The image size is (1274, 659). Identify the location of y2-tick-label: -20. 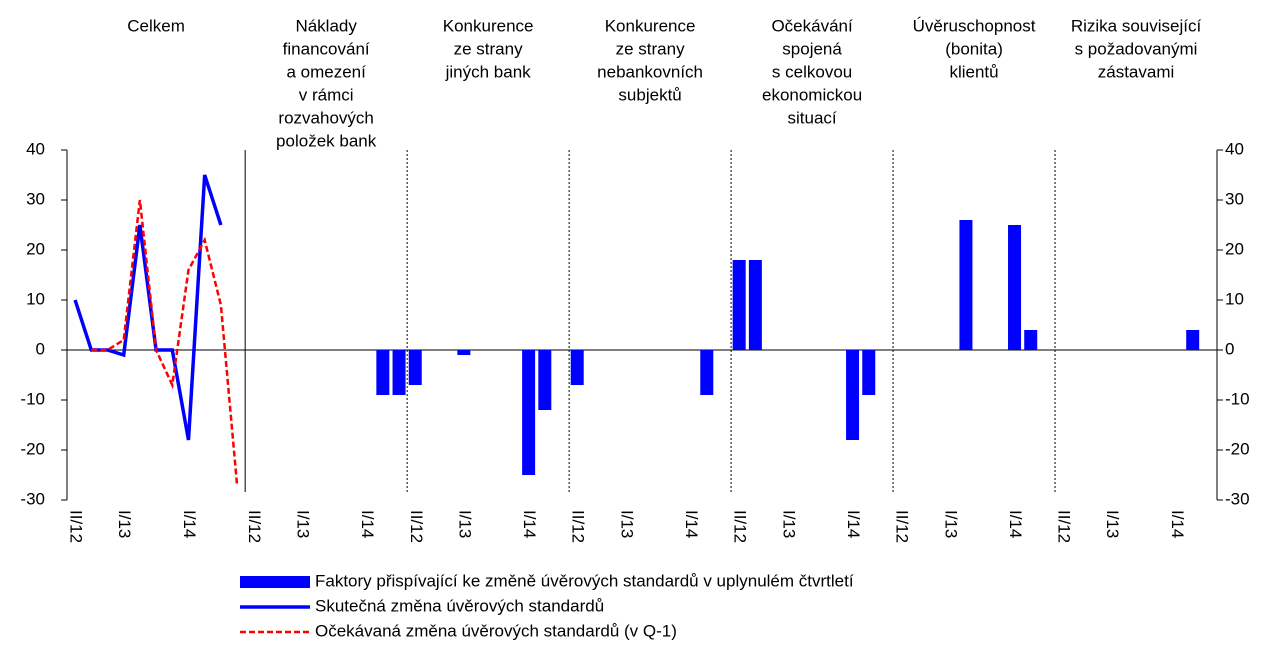
(1237, 448).